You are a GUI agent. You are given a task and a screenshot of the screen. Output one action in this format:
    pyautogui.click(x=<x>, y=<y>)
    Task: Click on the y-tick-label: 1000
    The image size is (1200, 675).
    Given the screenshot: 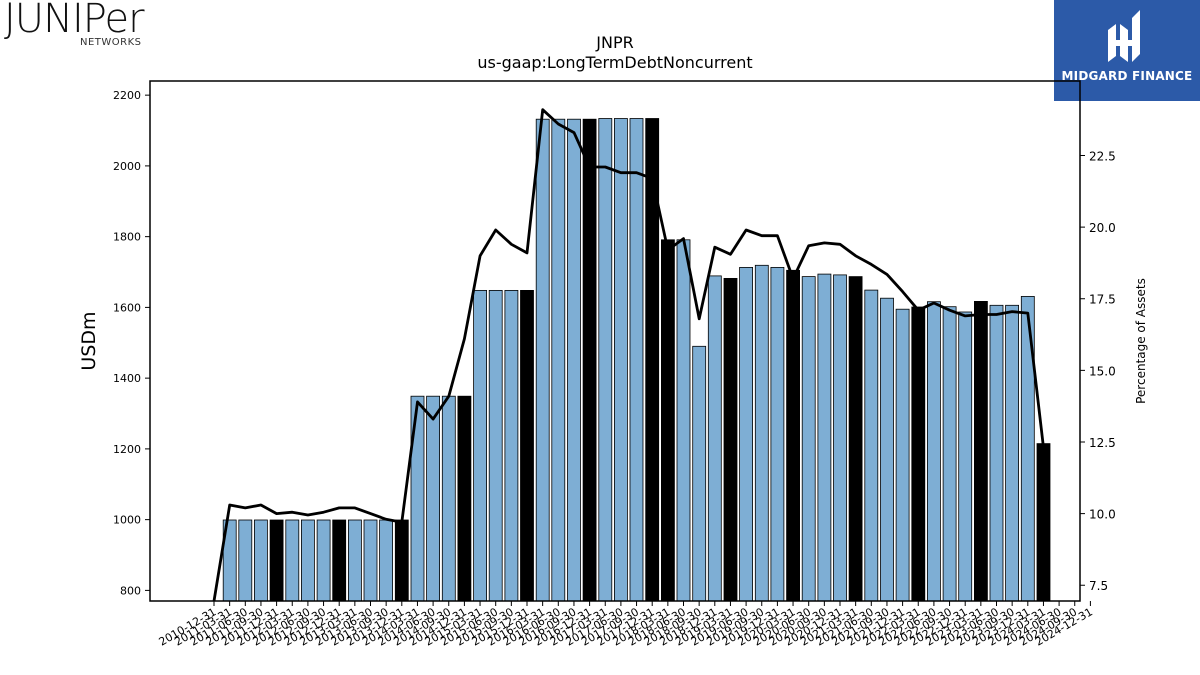 What is the action you would take?
    pyautogui.click(x=127, y=520)
    